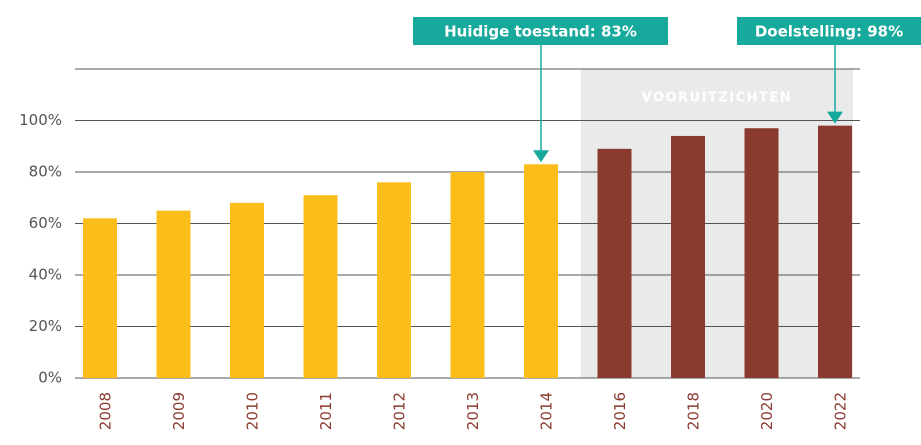  Describe the element at coordinates (326, 411) in the screenshot. I see `x-tick-label: 2011` at that location.